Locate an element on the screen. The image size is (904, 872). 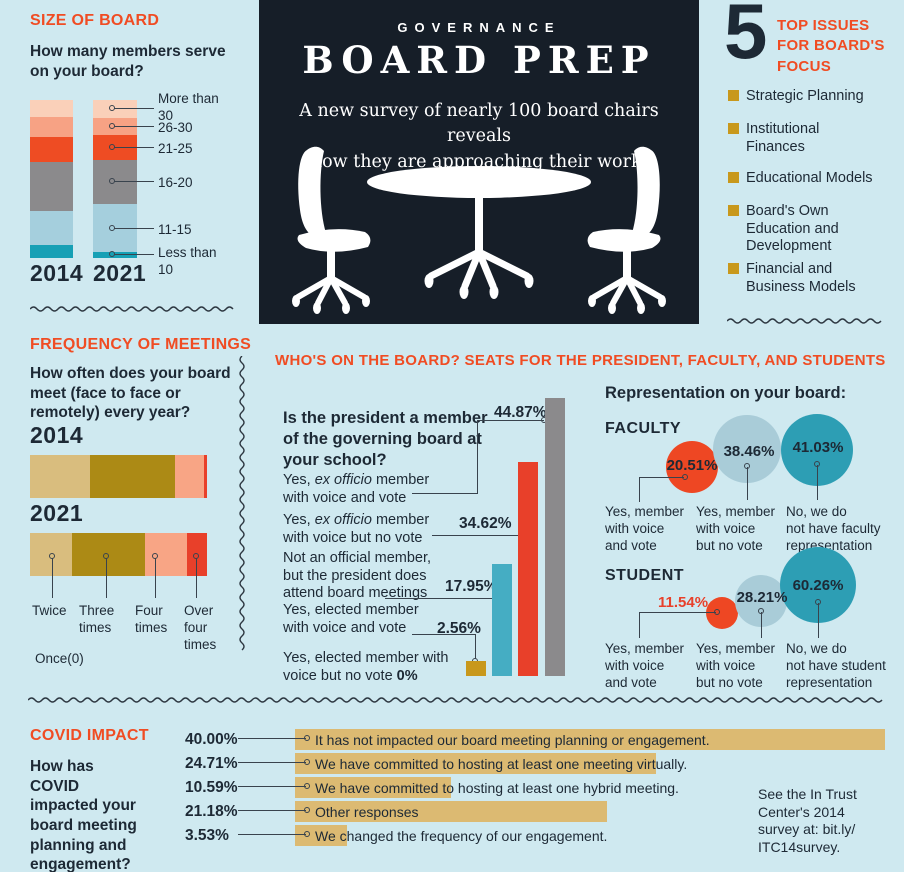
size-year-2014: 2014 is located at coordinates (57, 273).